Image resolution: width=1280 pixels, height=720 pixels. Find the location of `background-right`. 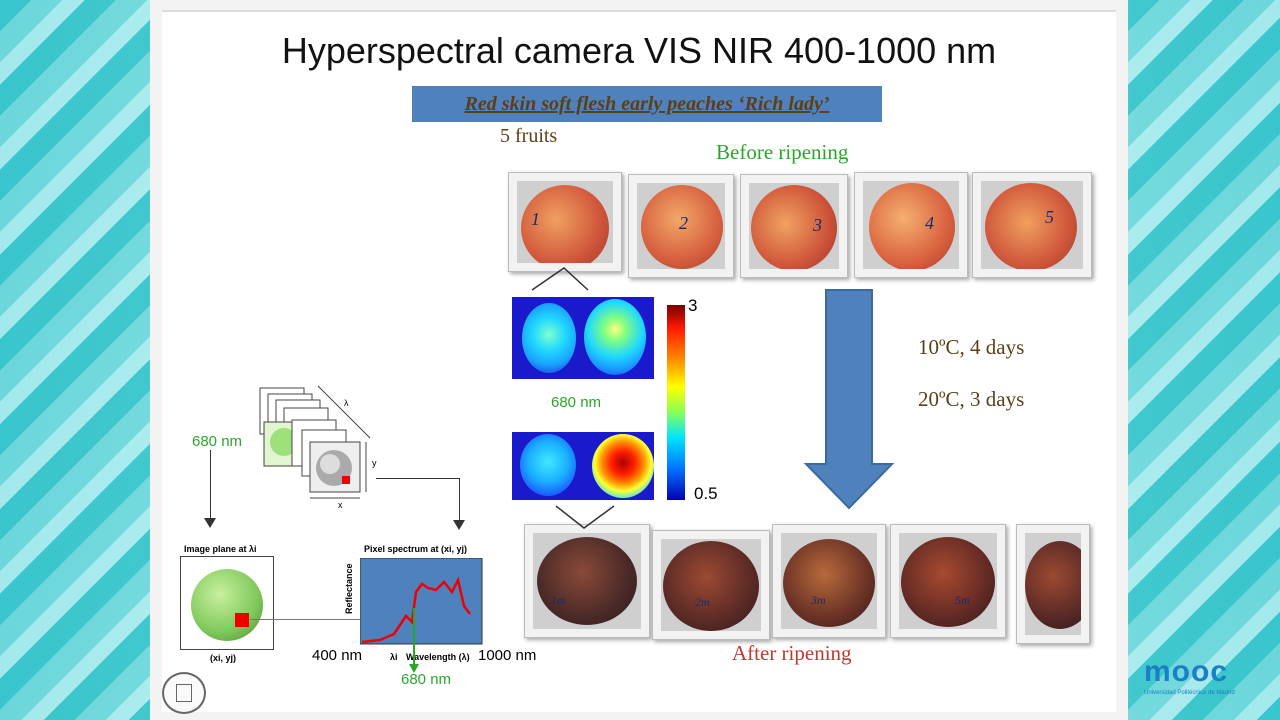

background-right is located at coordinates (1204, 360).